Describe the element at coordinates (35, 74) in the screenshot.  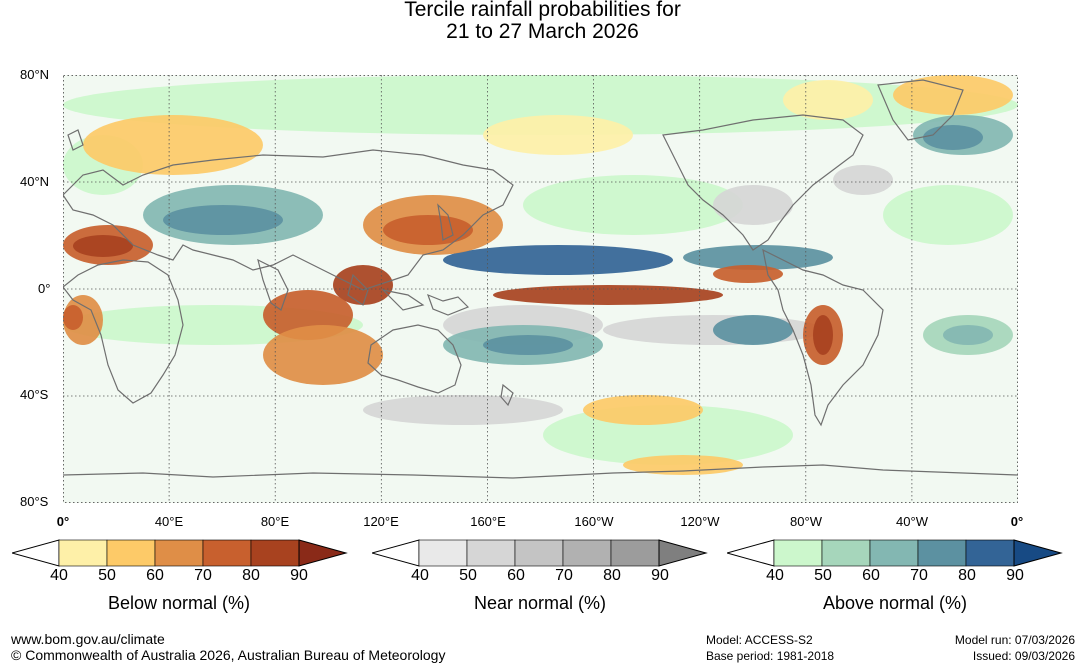
I see `lat-label-80n: 80°N` at that location.